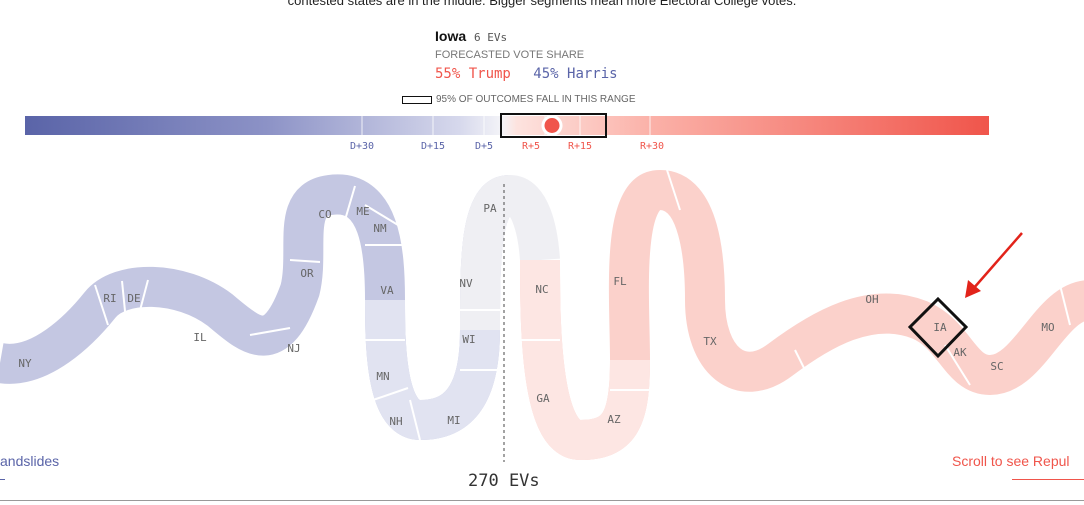 The height and width of the screenshot is (505, 1084). Describe the element at coordinates (510, 55) in the screenshot. I see `vote-share-label: FORECASTED VOTE SHARE` at that location.